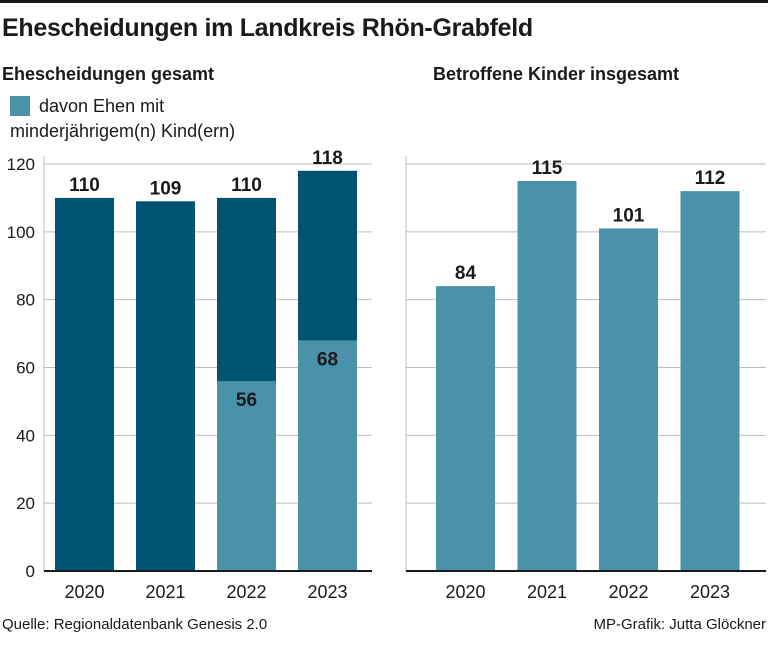 This screenshot has height=646, width=768. I want to click on data-label: 115, so click(547, 168).